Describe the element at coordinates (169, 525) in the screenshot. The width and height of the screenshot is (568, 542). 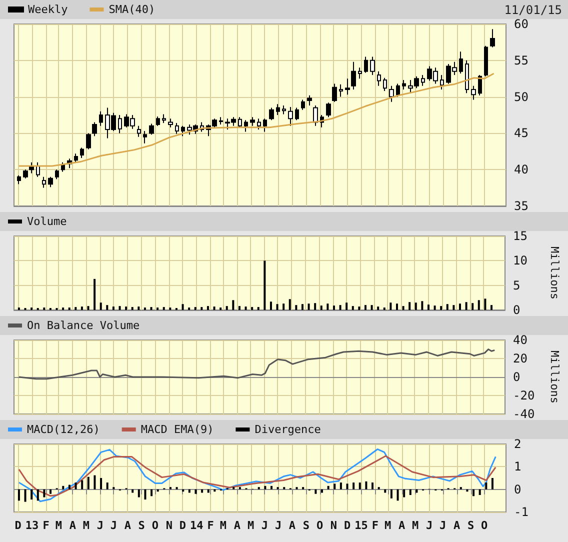
I see `x-tick-label: N` at that location.